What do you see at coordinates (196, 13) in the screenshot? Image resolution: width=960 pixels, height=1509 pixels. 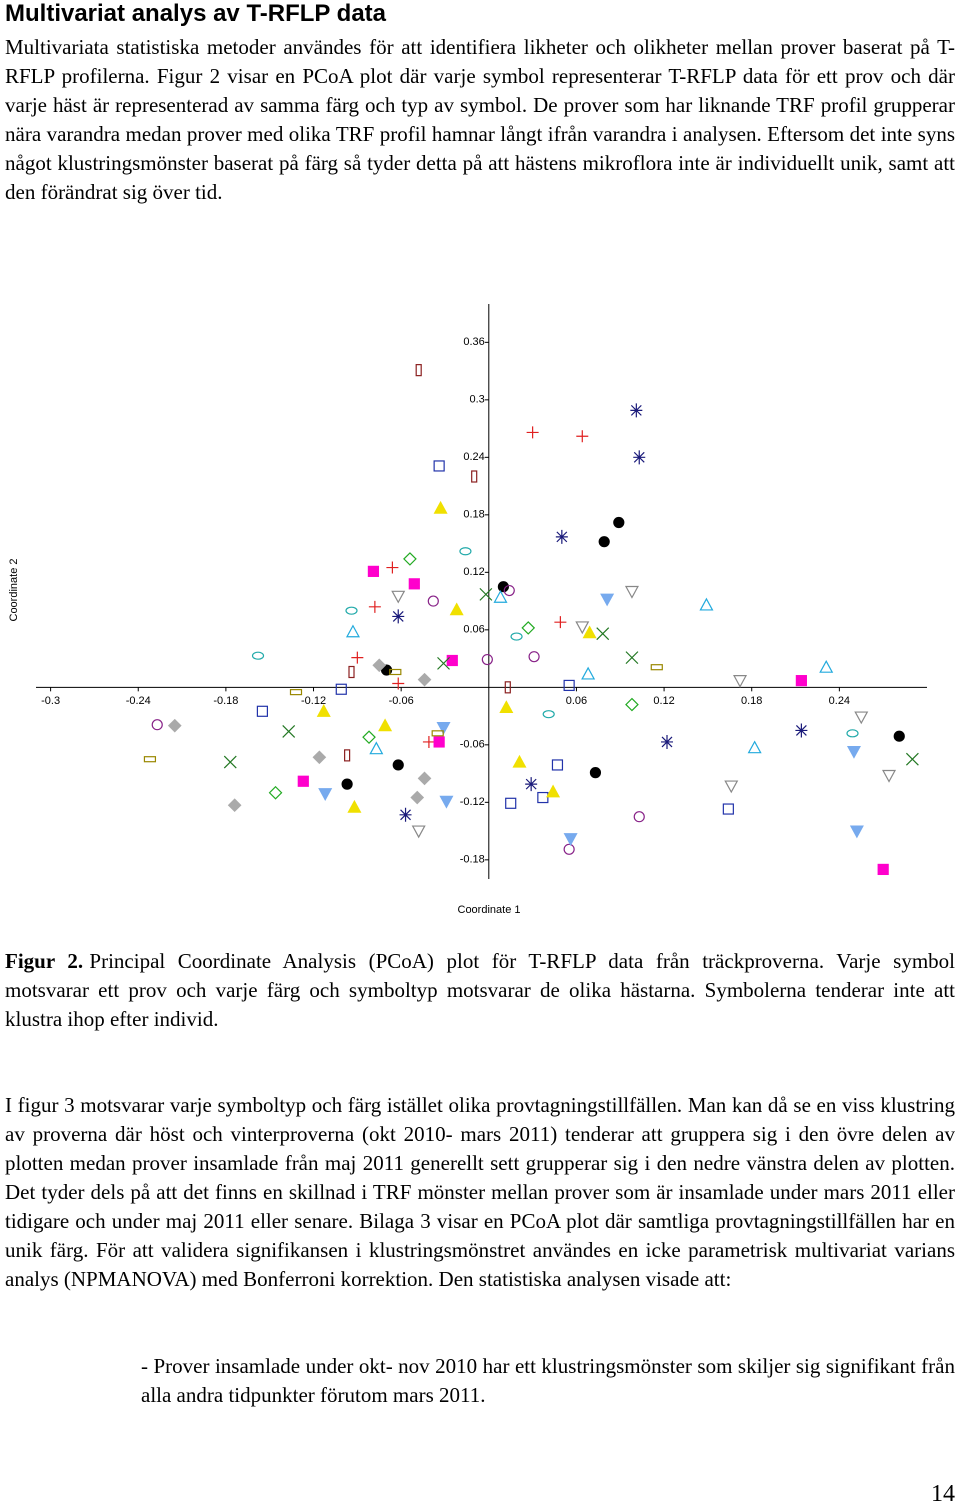 I see `heading: Multivariat analys av T-RFLP data` at bounding box center [196, 13].